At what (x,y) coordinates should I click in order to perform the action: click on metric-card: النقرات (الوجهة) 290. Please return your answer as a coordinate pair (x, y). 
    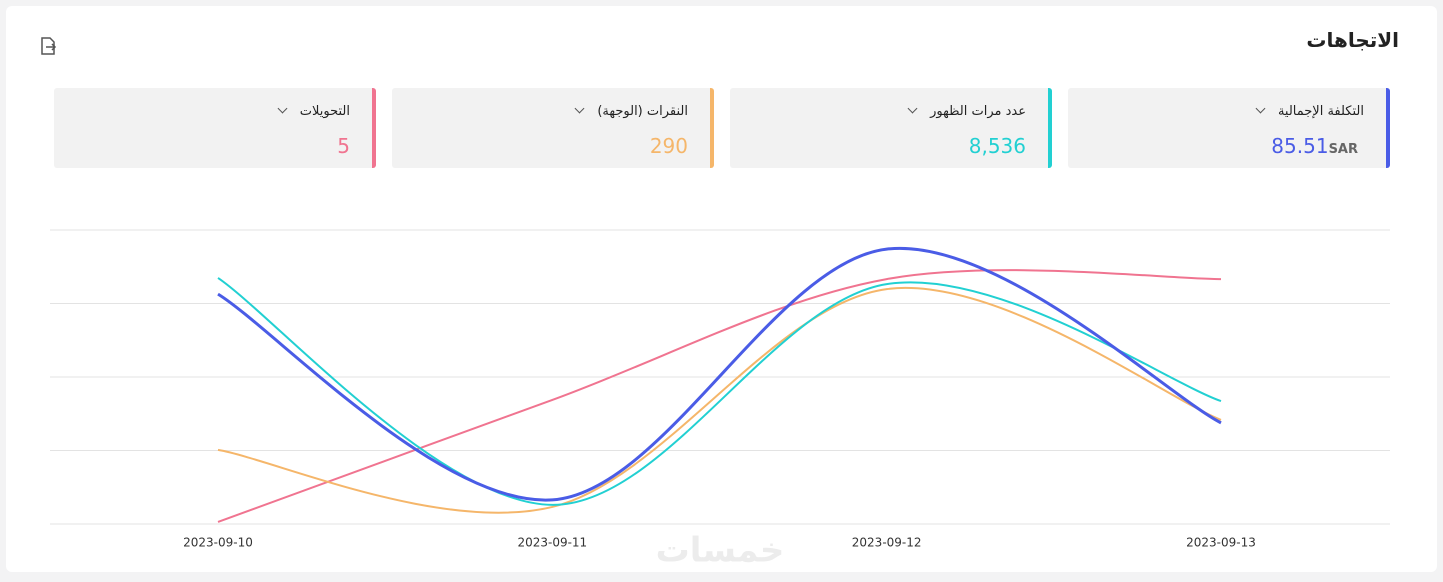
    Looking at the image, I should click on (553, 128).